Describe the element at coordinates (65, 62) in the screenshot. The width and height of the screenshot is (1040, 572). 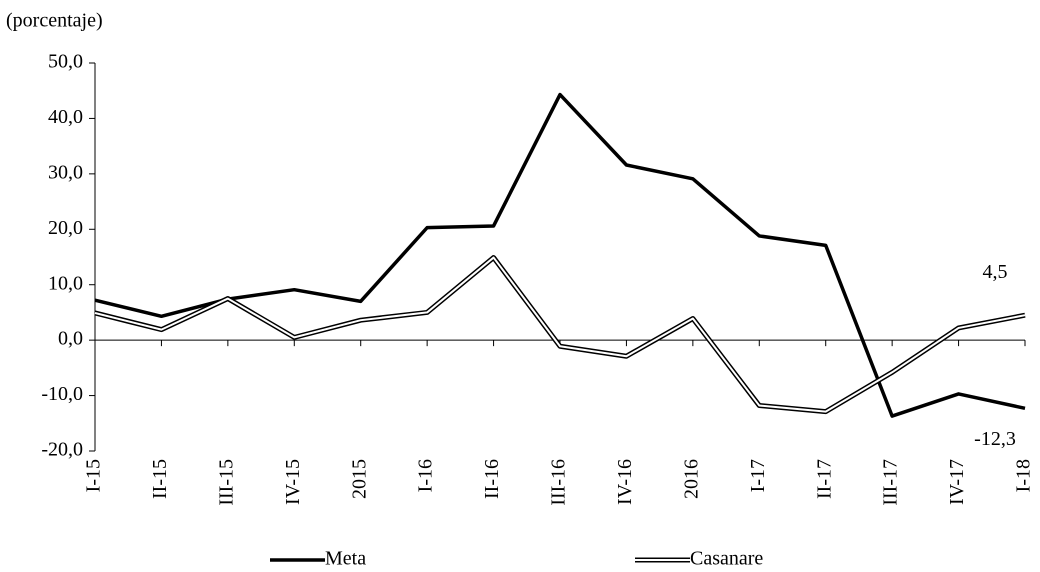
I see `y-tick-label: 50,0` at that location.